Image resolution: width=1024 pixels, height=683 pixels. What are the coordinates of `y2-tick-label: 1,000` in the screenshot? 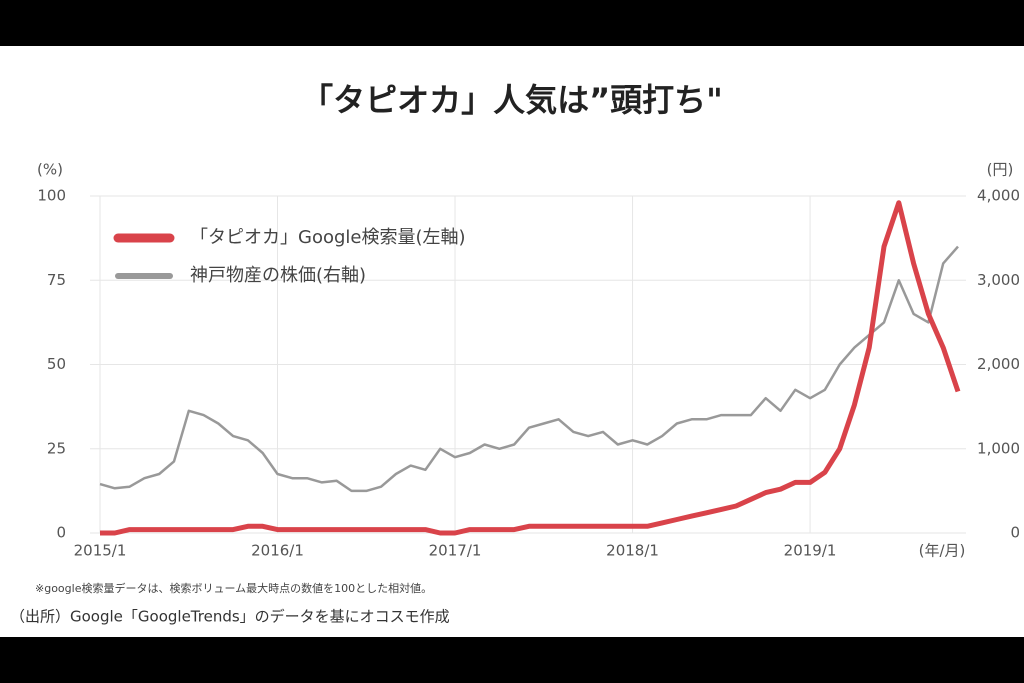 It's located at (998, 448).